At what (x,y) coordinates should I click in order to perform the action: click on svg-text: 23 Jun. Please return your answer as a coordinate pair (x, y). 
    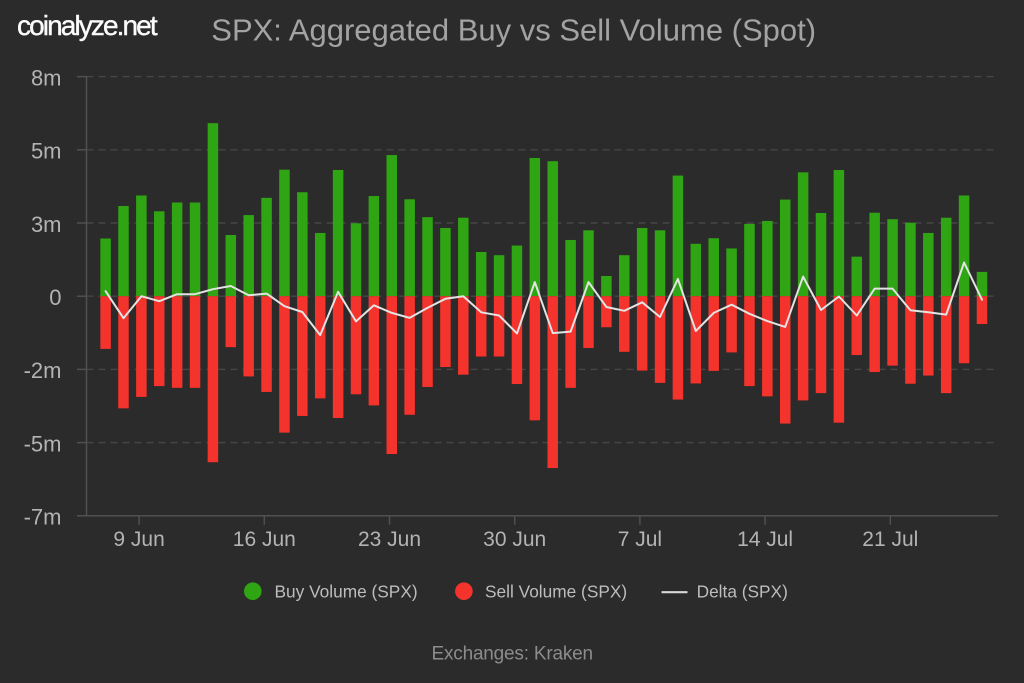
    Looking at the image, I should click on (389, 539).